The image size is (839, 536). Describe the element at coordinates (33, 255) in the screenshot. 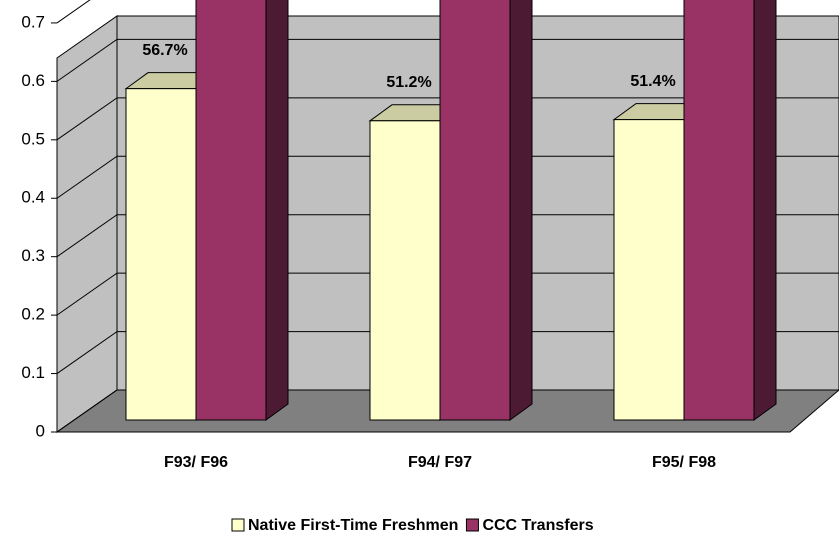

I see `y-tick-label: 0.3` at that location.